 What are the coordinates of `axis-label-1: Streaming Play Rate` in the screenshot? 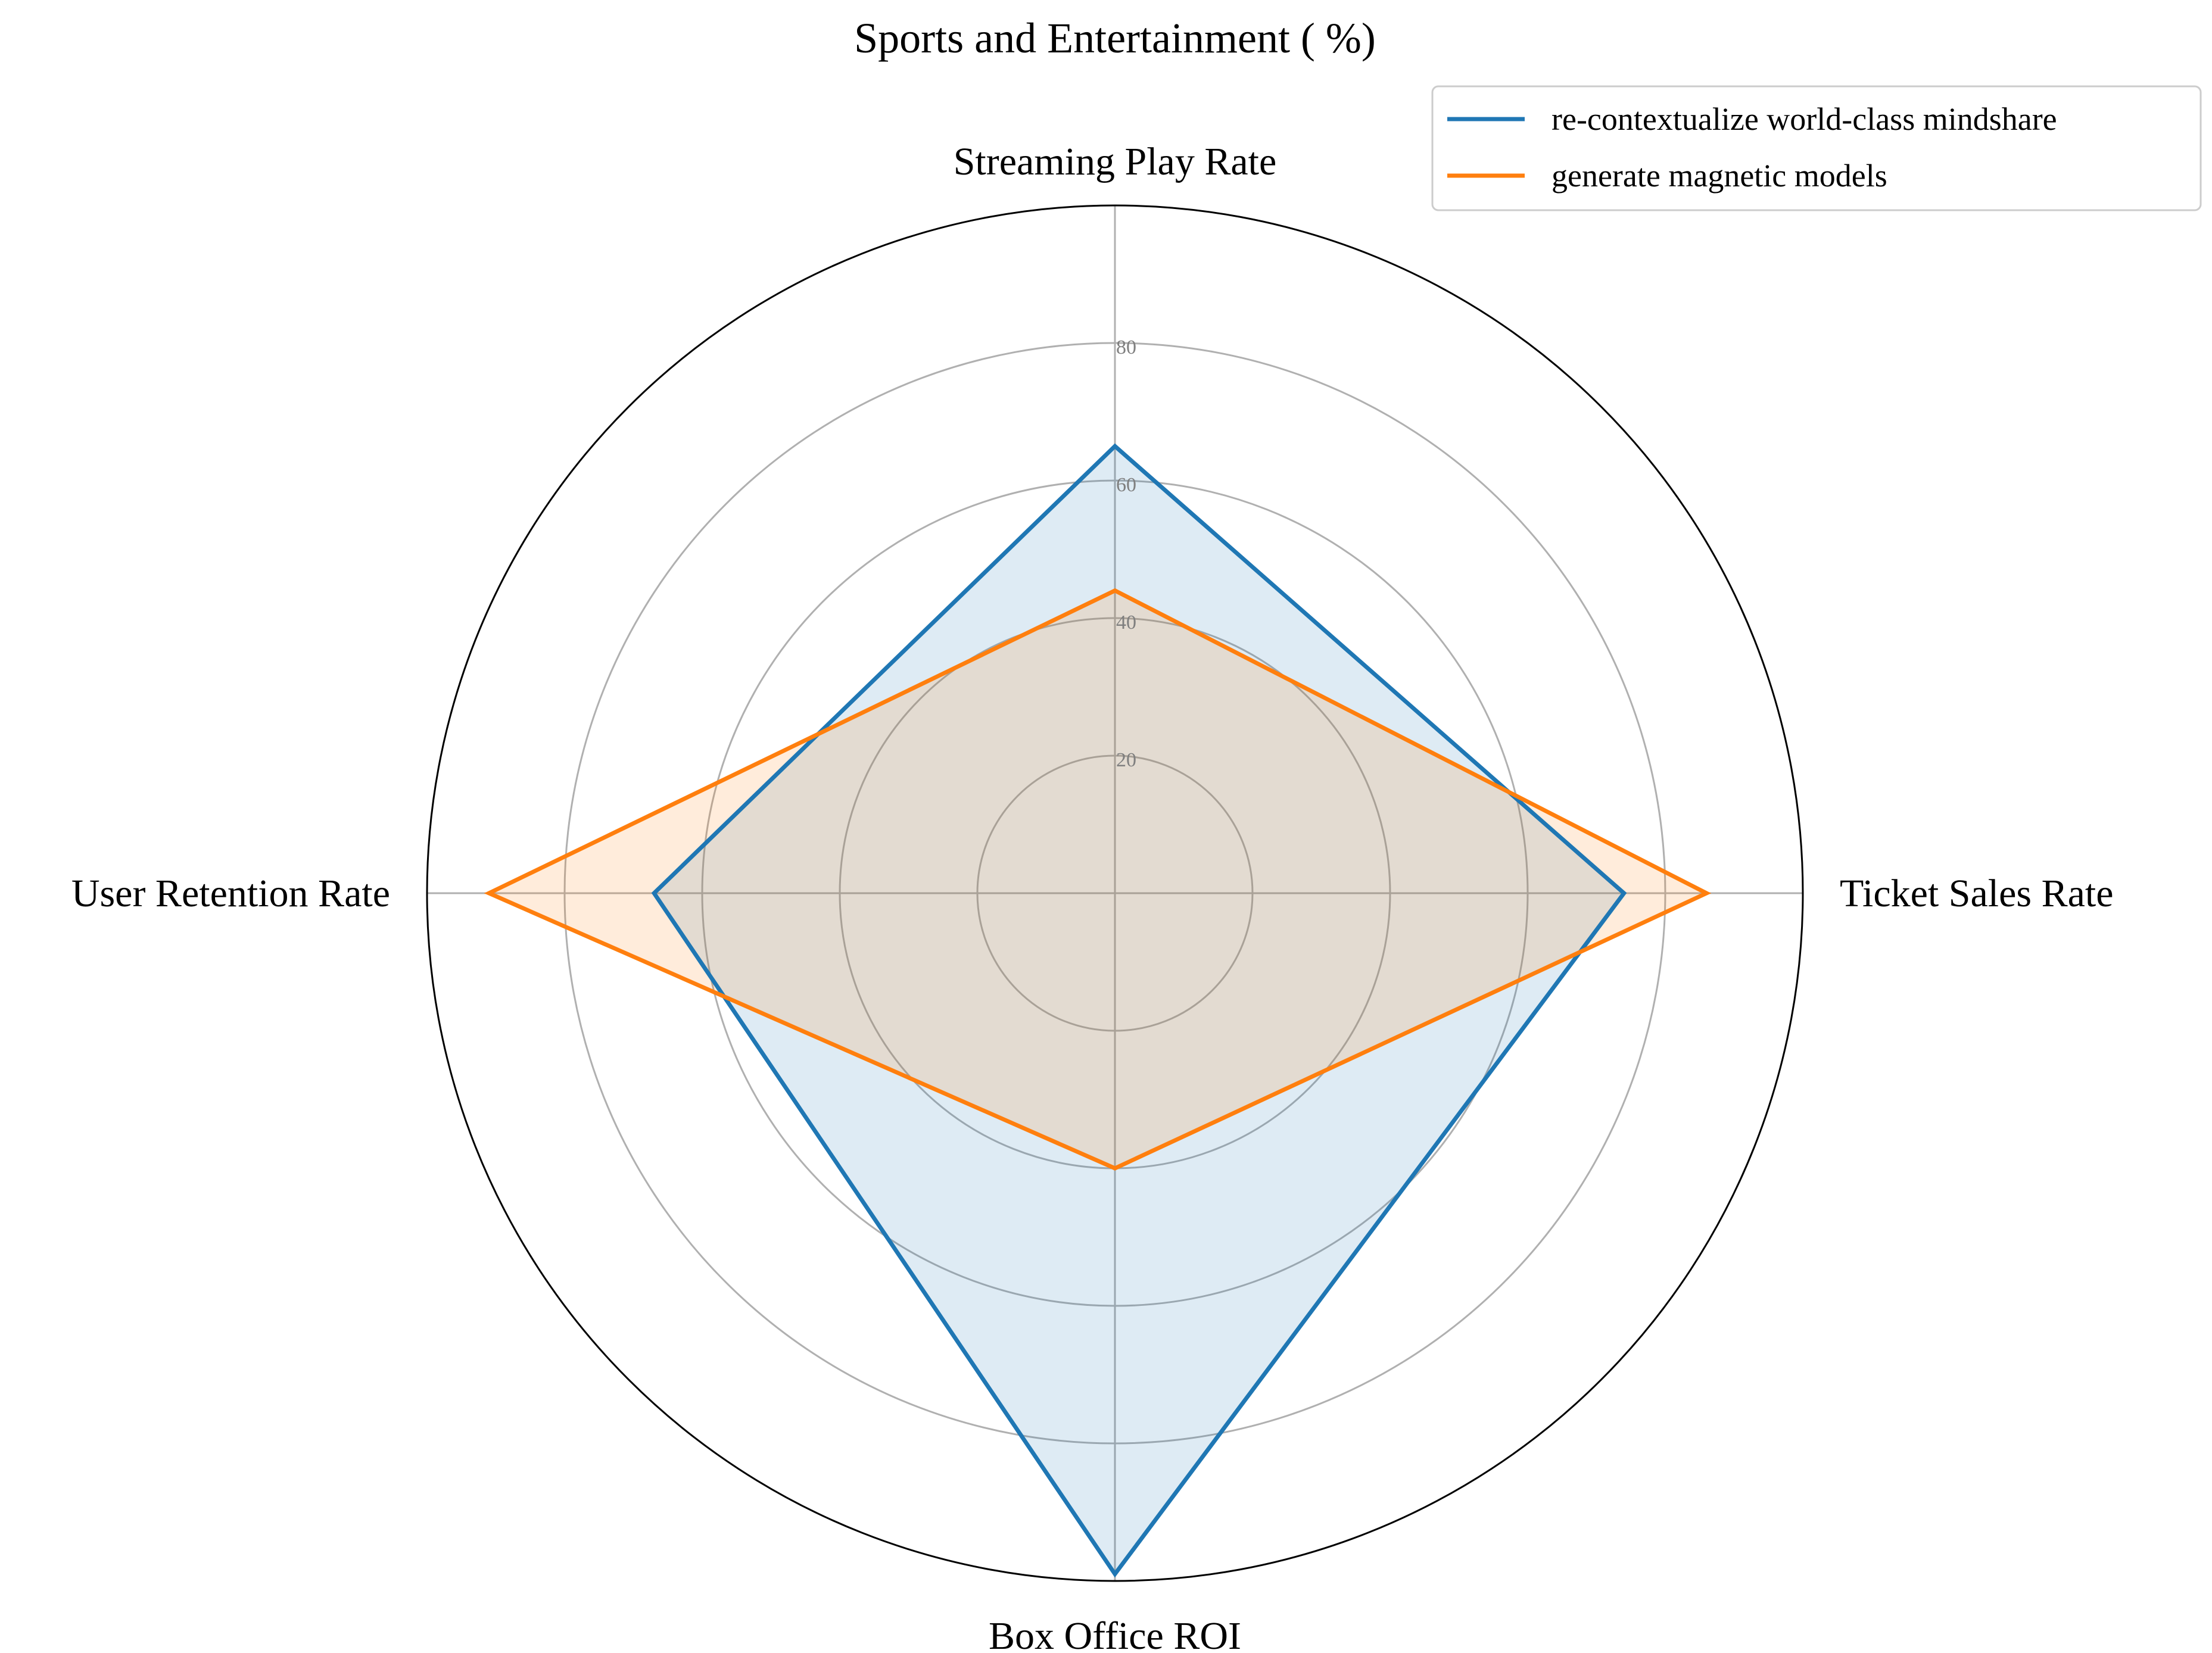 It's located at (1116, 161).